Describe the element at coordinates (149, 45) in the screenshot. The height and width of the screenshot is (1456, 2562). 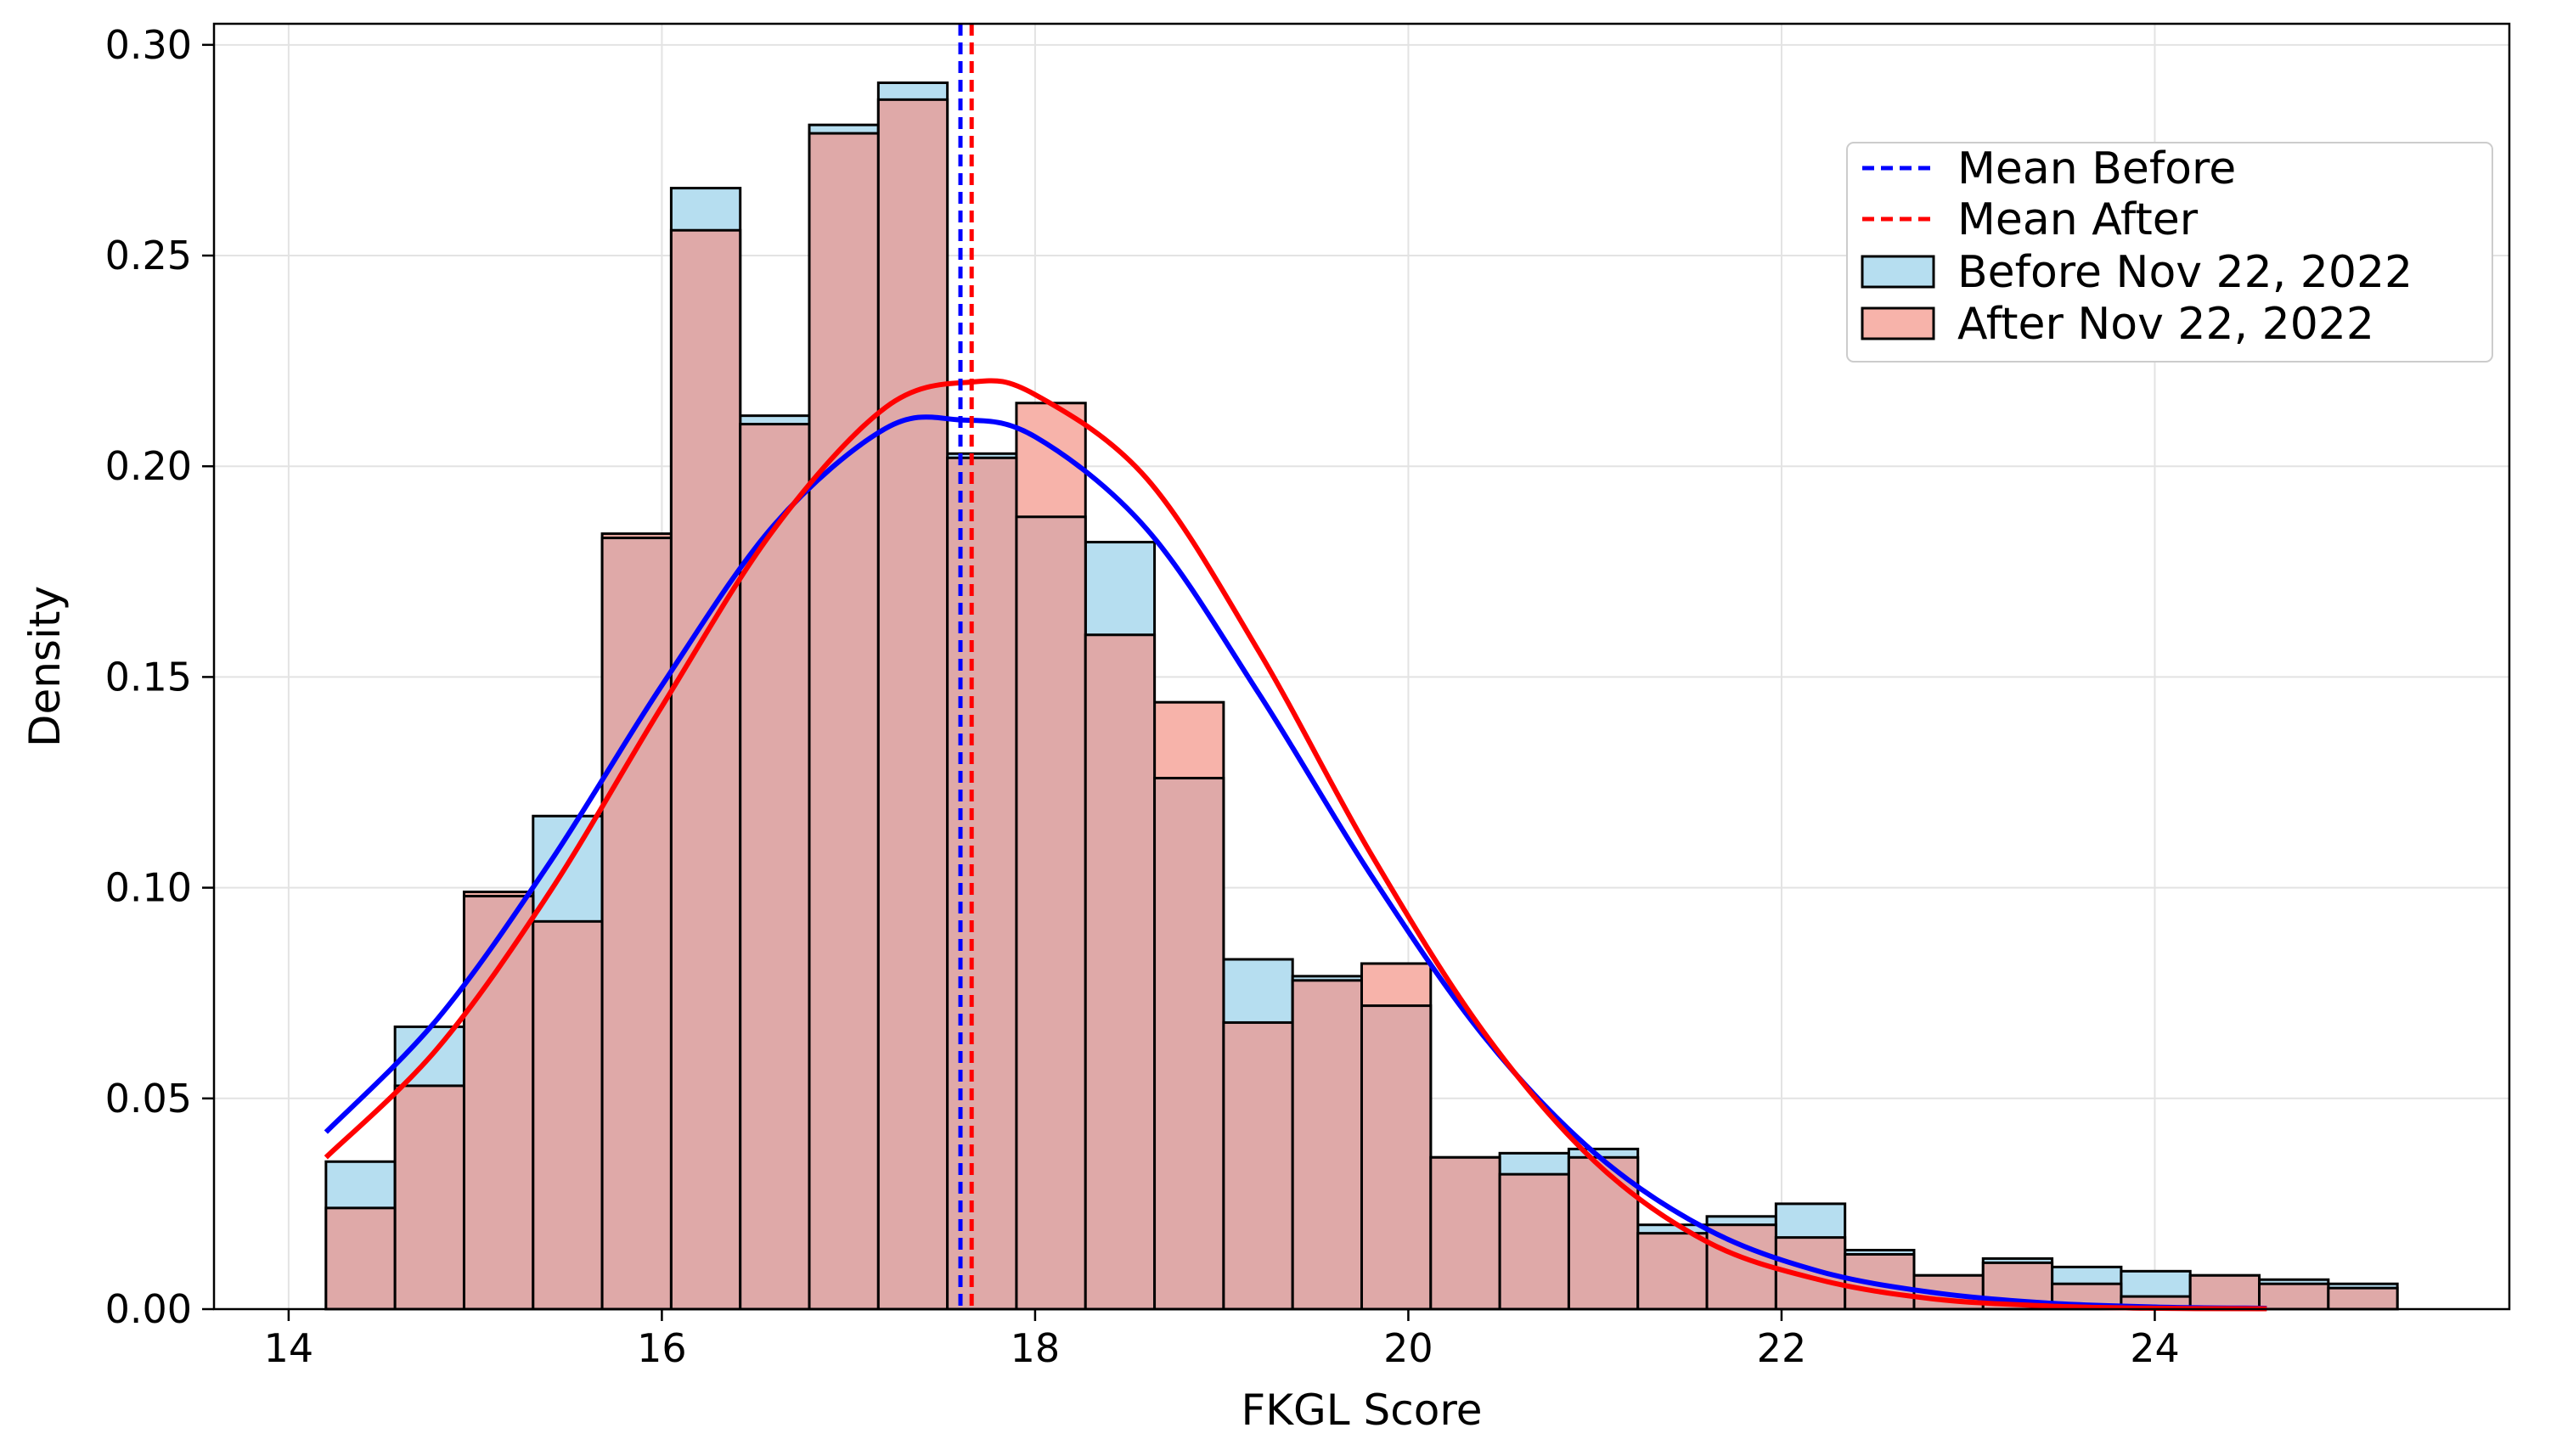
I see `y-tick-label: 0.30` at that location.